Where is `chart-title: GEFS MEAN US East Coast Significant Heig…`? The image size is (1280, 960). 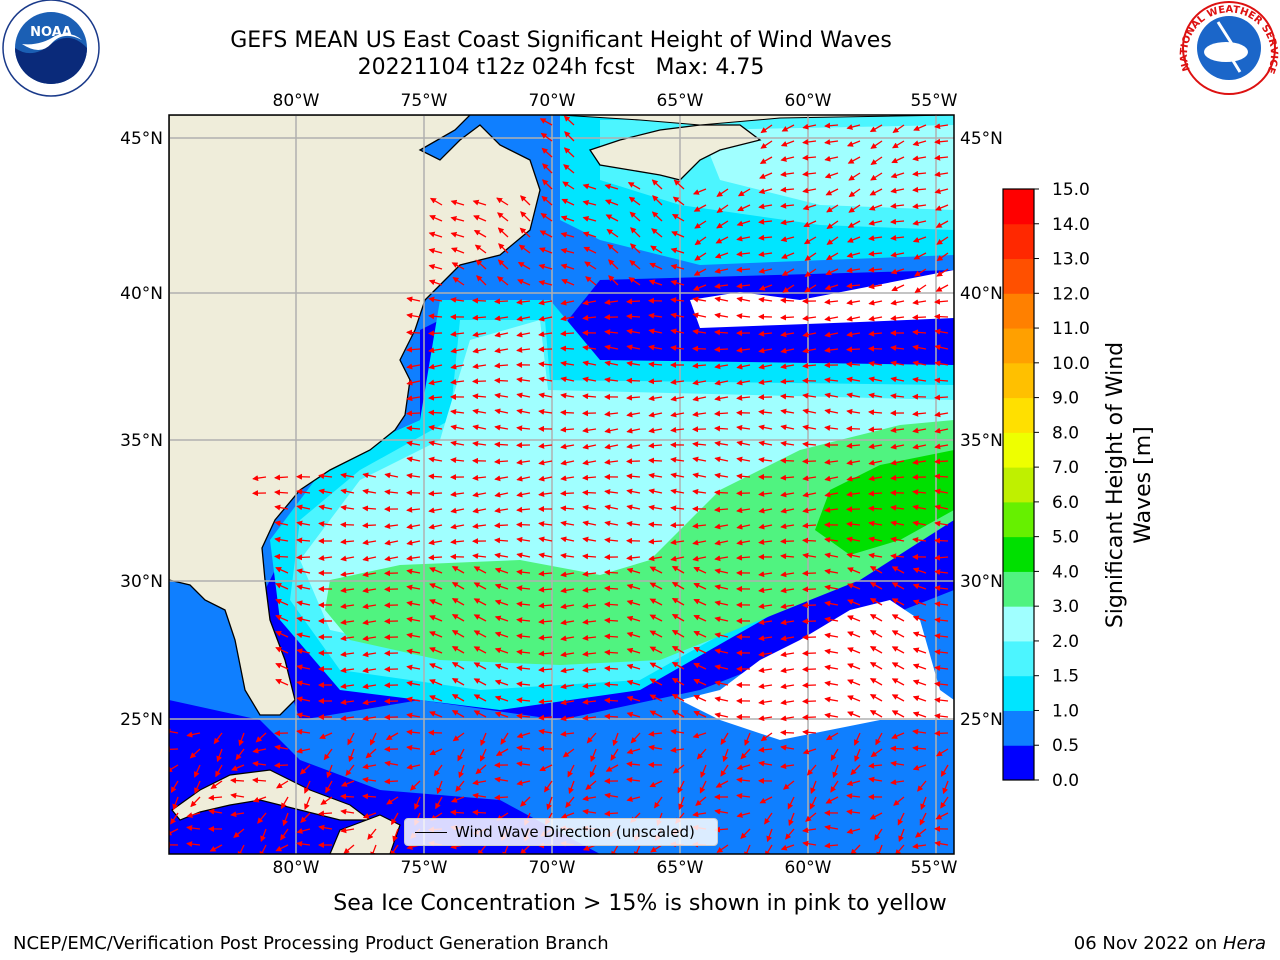
chart-title: GEFS MEAN US East Coast Significant Heig… is located at coordinates (561, 40).